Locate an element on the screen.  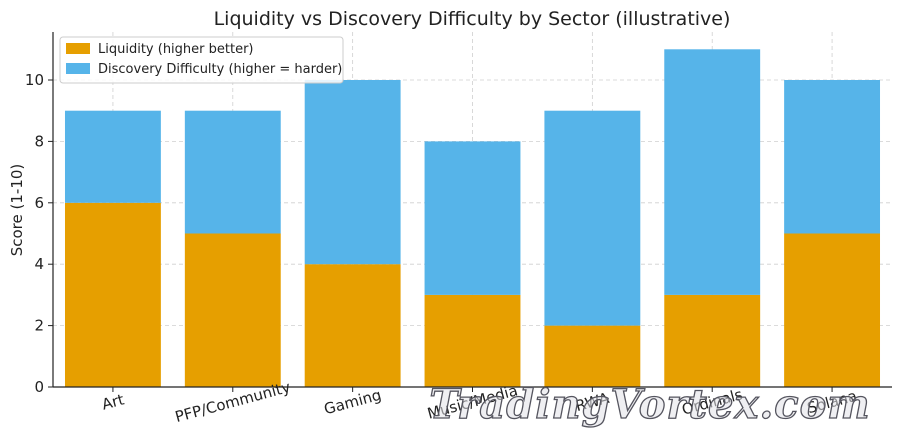
y-tick-label: 8 is located at coordinates (39, 141).